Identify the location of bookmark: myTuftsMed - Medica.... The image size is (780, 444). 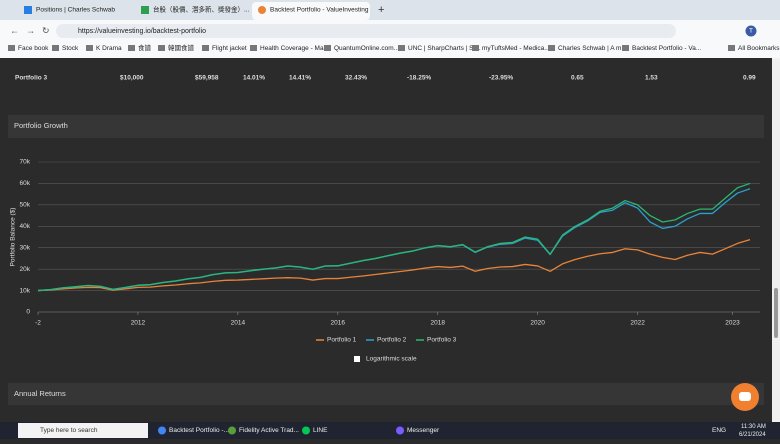
(516, 48).